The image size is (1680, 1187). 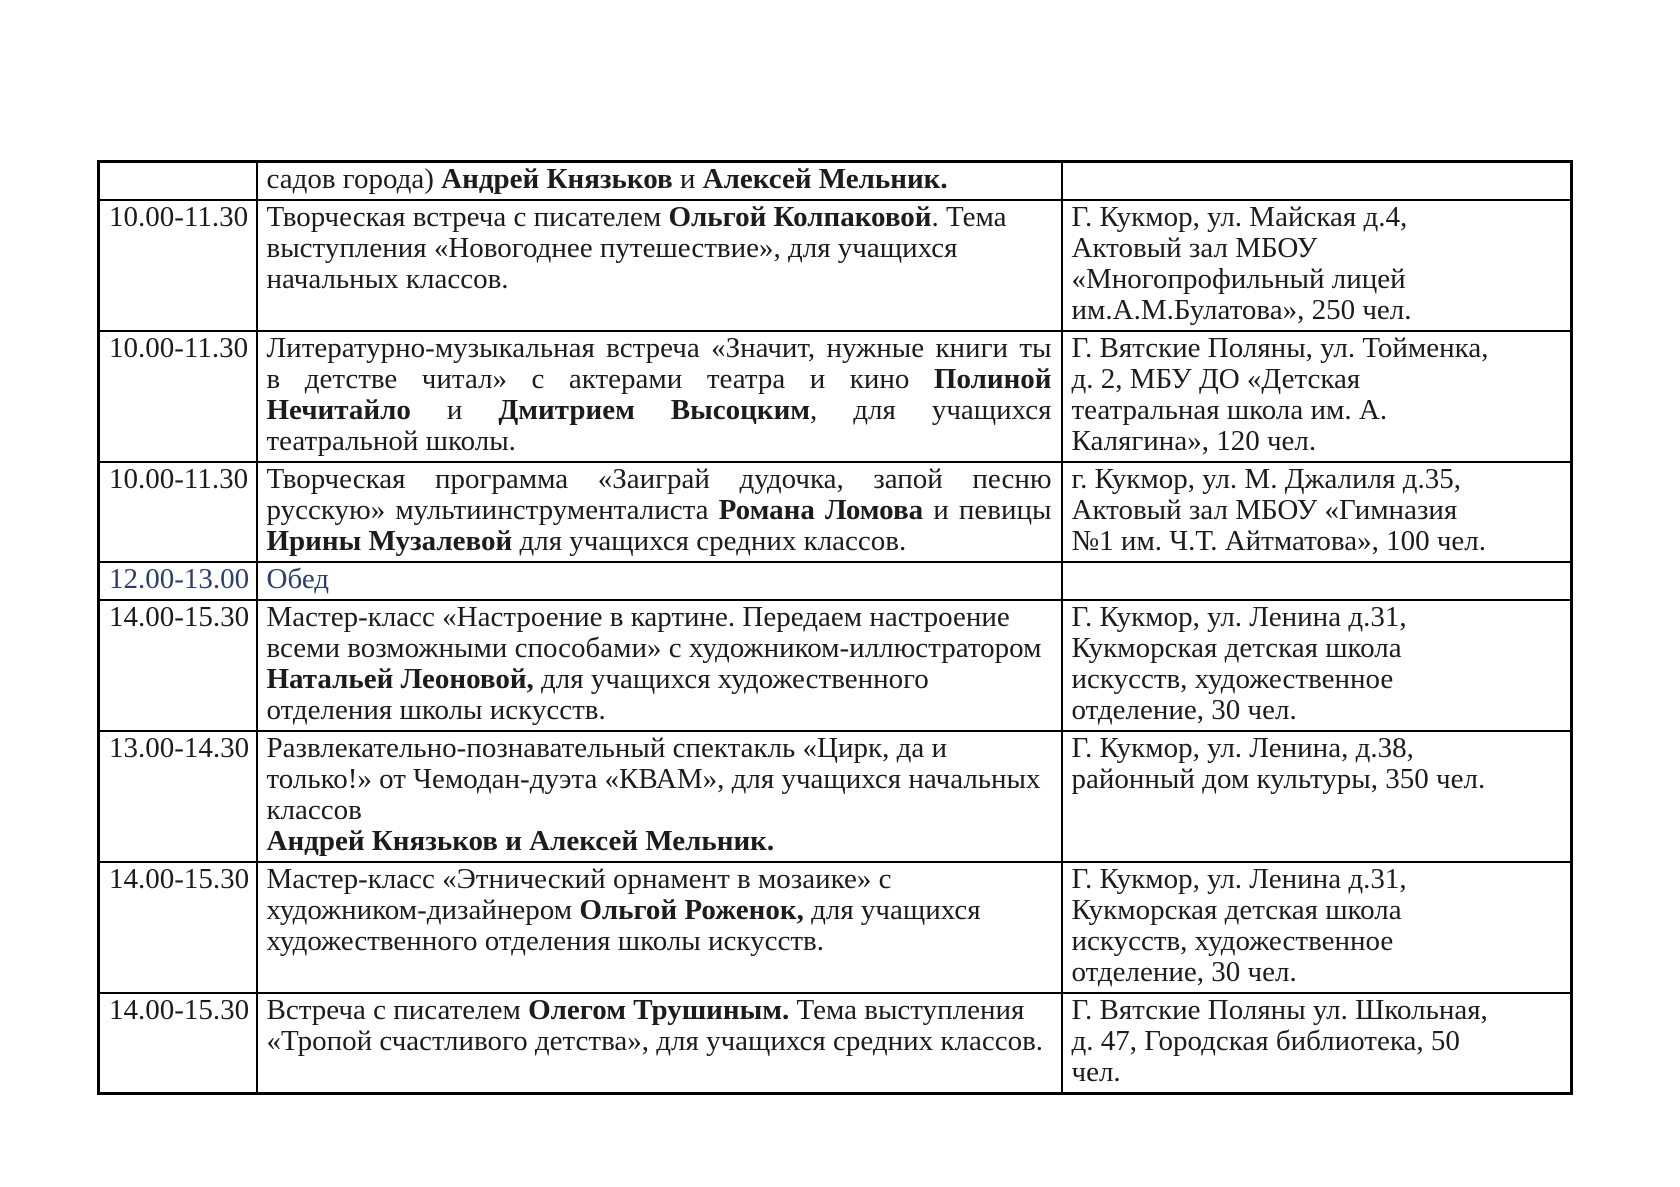 What do you see at coordinates (691, 910) in the screenshot?
I see `description-bold-text: Ольгой Роженок,` at bounding box center [691, 910].